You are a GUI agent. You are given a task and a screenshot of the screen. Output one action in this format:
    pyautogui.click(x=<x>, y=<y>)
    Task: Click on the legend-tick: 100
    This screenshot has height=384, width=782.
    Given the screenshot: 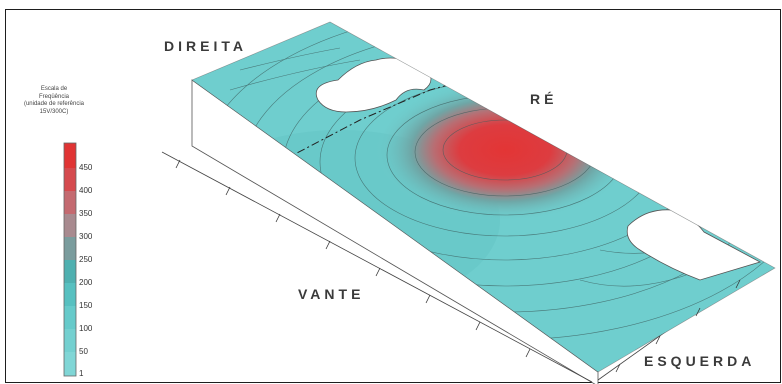 What is the action you would take?
    pyautogui.click(x=86, y=328)
    